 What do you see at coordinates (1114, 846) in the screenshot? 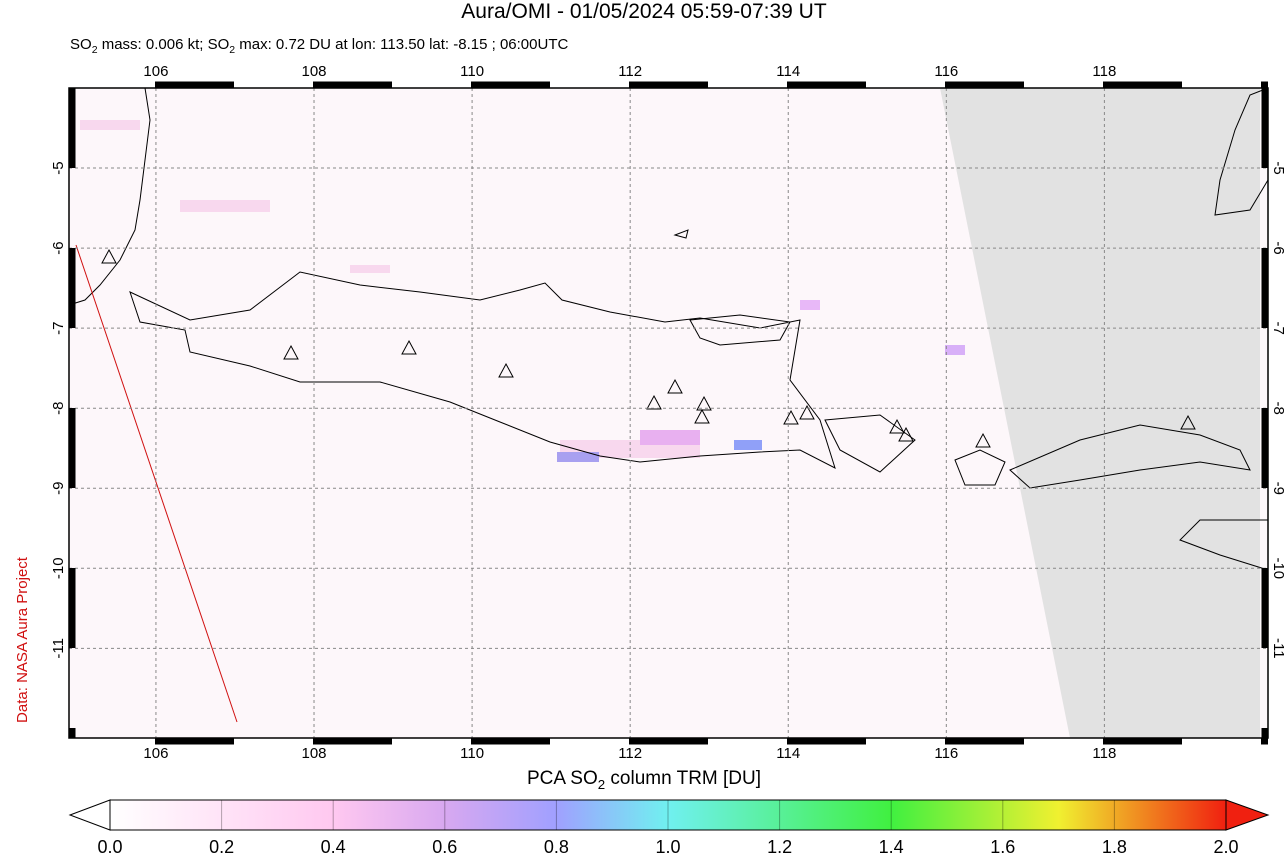
I see `colorbar-tick-label: 1.8` at bounding box center [1114, 846].